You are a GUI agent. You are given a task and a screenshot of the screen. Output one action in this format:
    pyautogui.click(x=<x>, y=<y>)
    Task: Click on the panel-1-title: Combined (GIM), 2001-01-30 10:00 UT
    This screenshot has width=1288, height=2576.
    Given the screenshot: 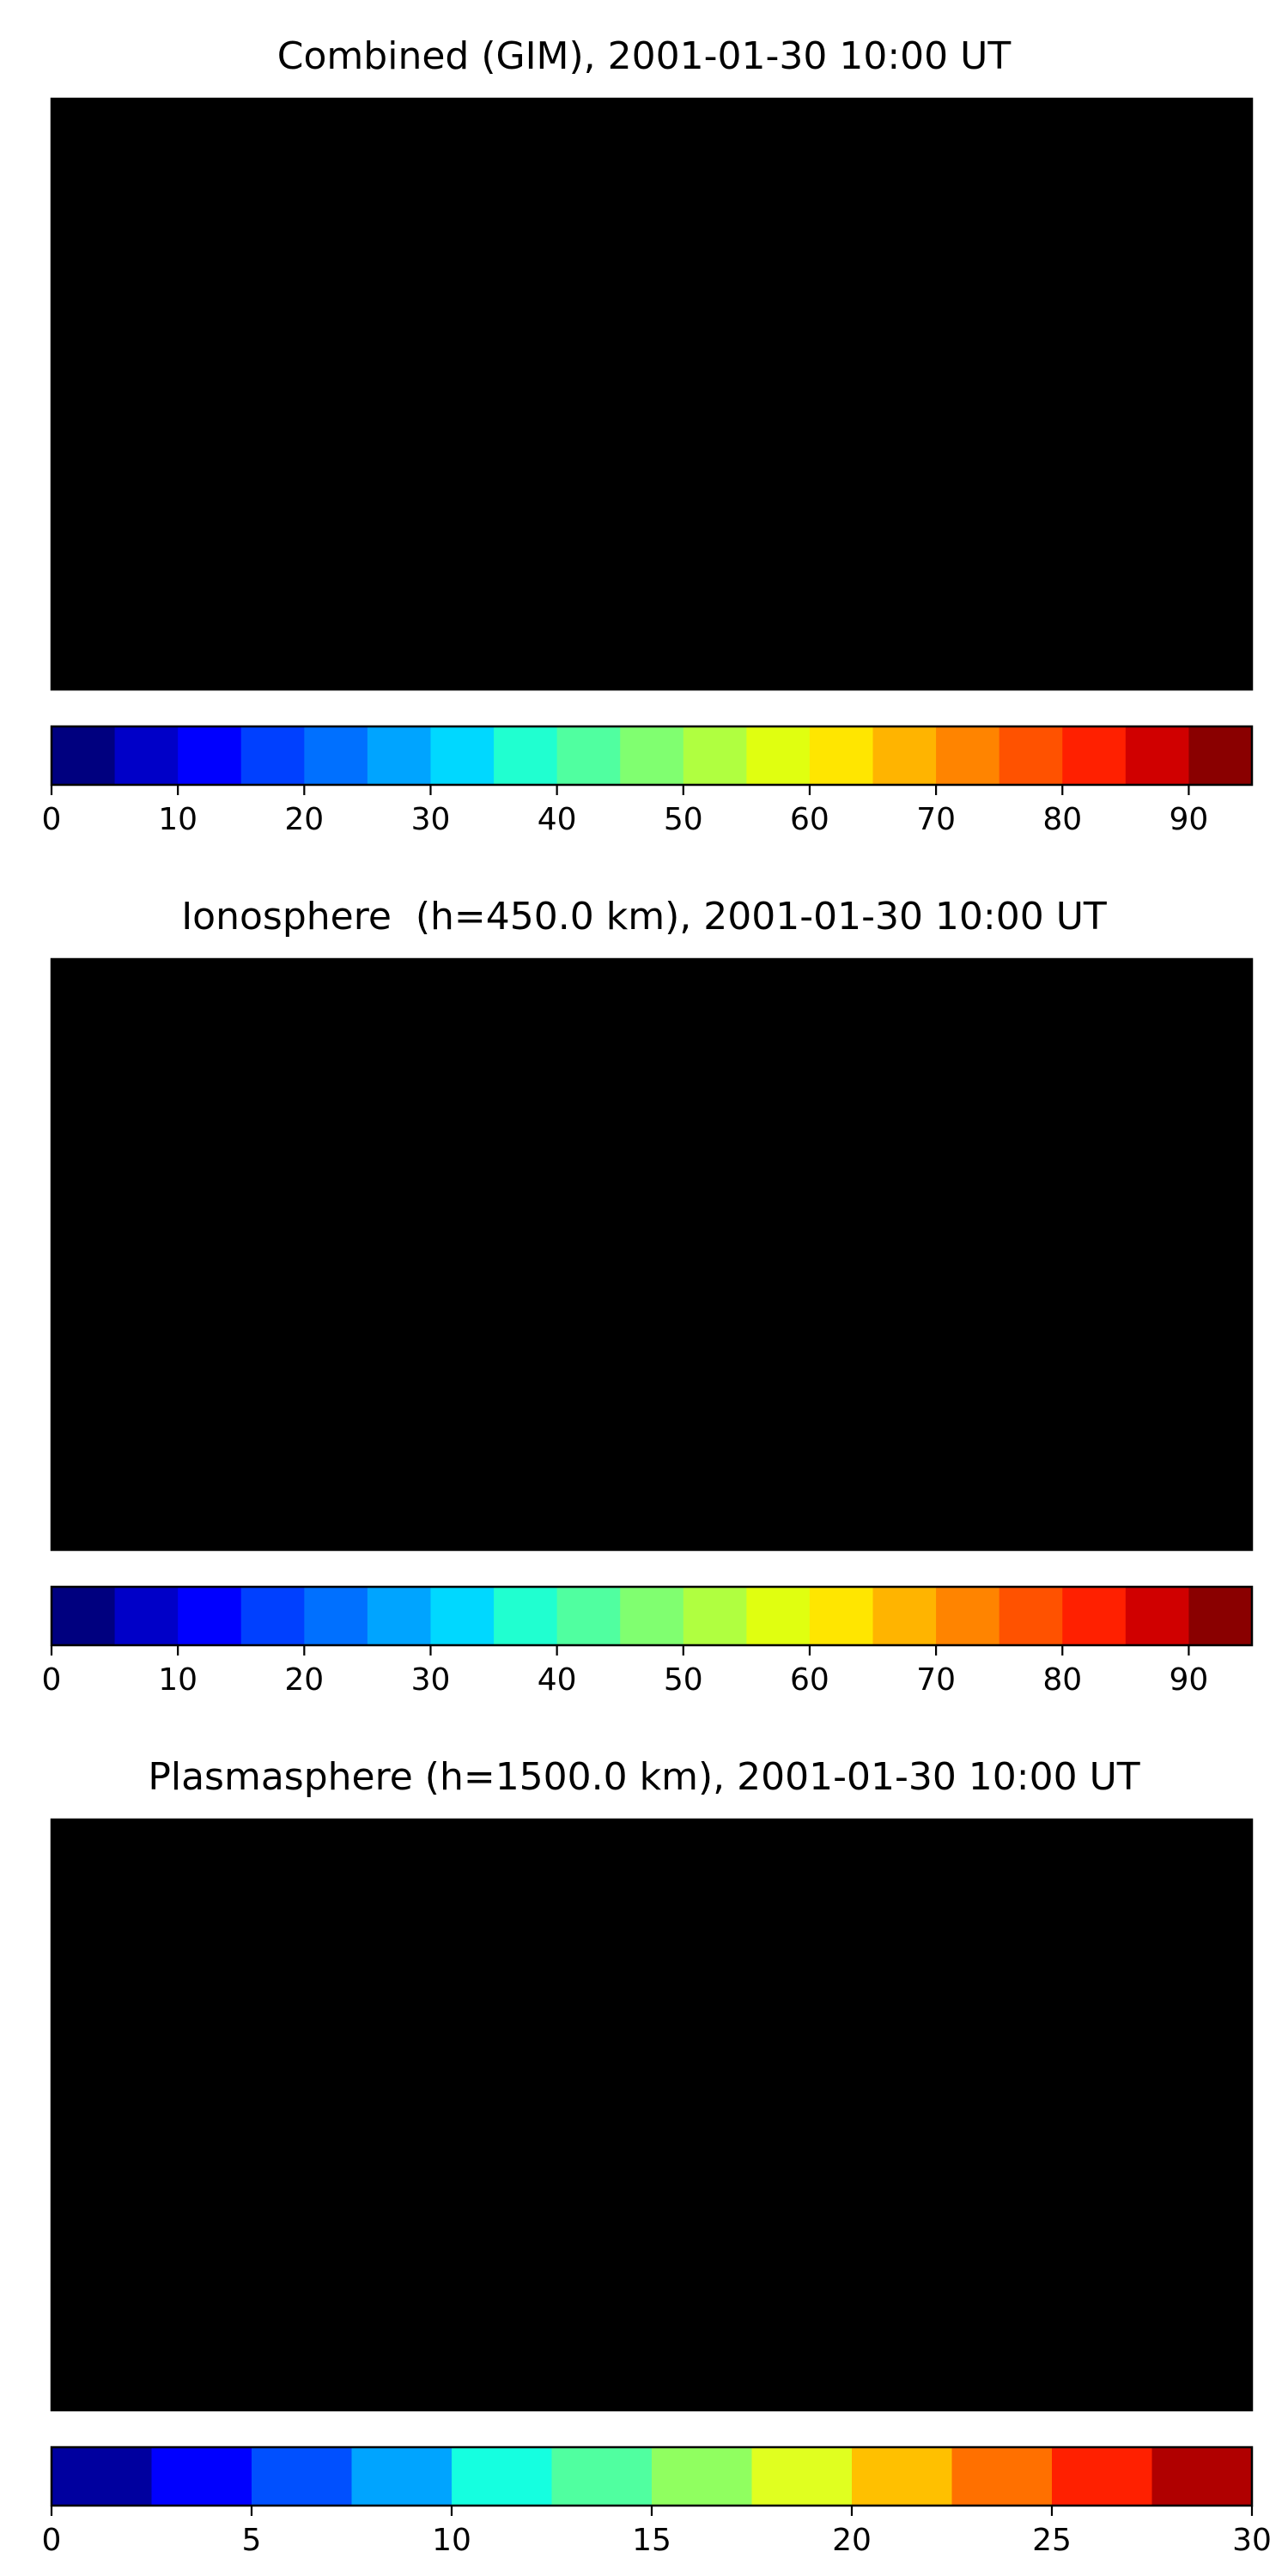 What is the action you would take?
    pyautogui.click(x=644, y=56)
    